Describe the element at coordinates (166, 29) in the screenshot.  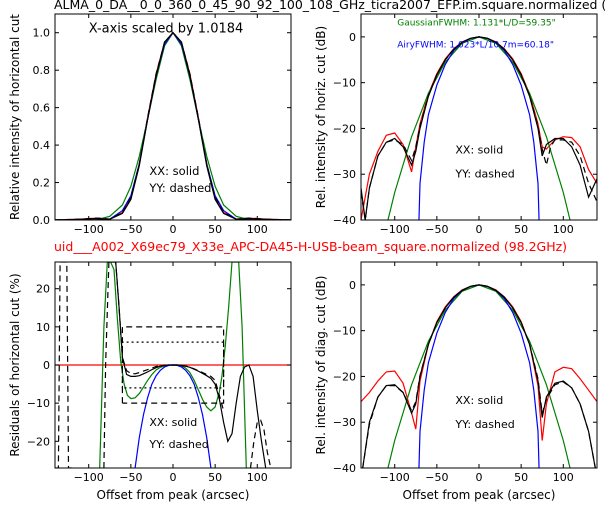
I see `chart-annotation: X-axis scaled by 1.0184` at that location.